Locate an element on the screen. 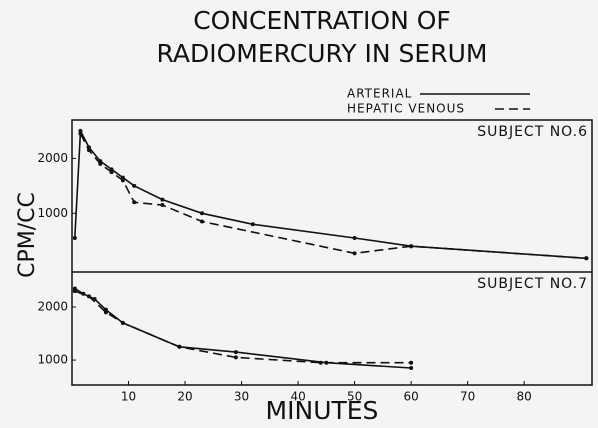 The image size is (598, 428). x-tick-label: 60 is located at coordinates (410, 397).